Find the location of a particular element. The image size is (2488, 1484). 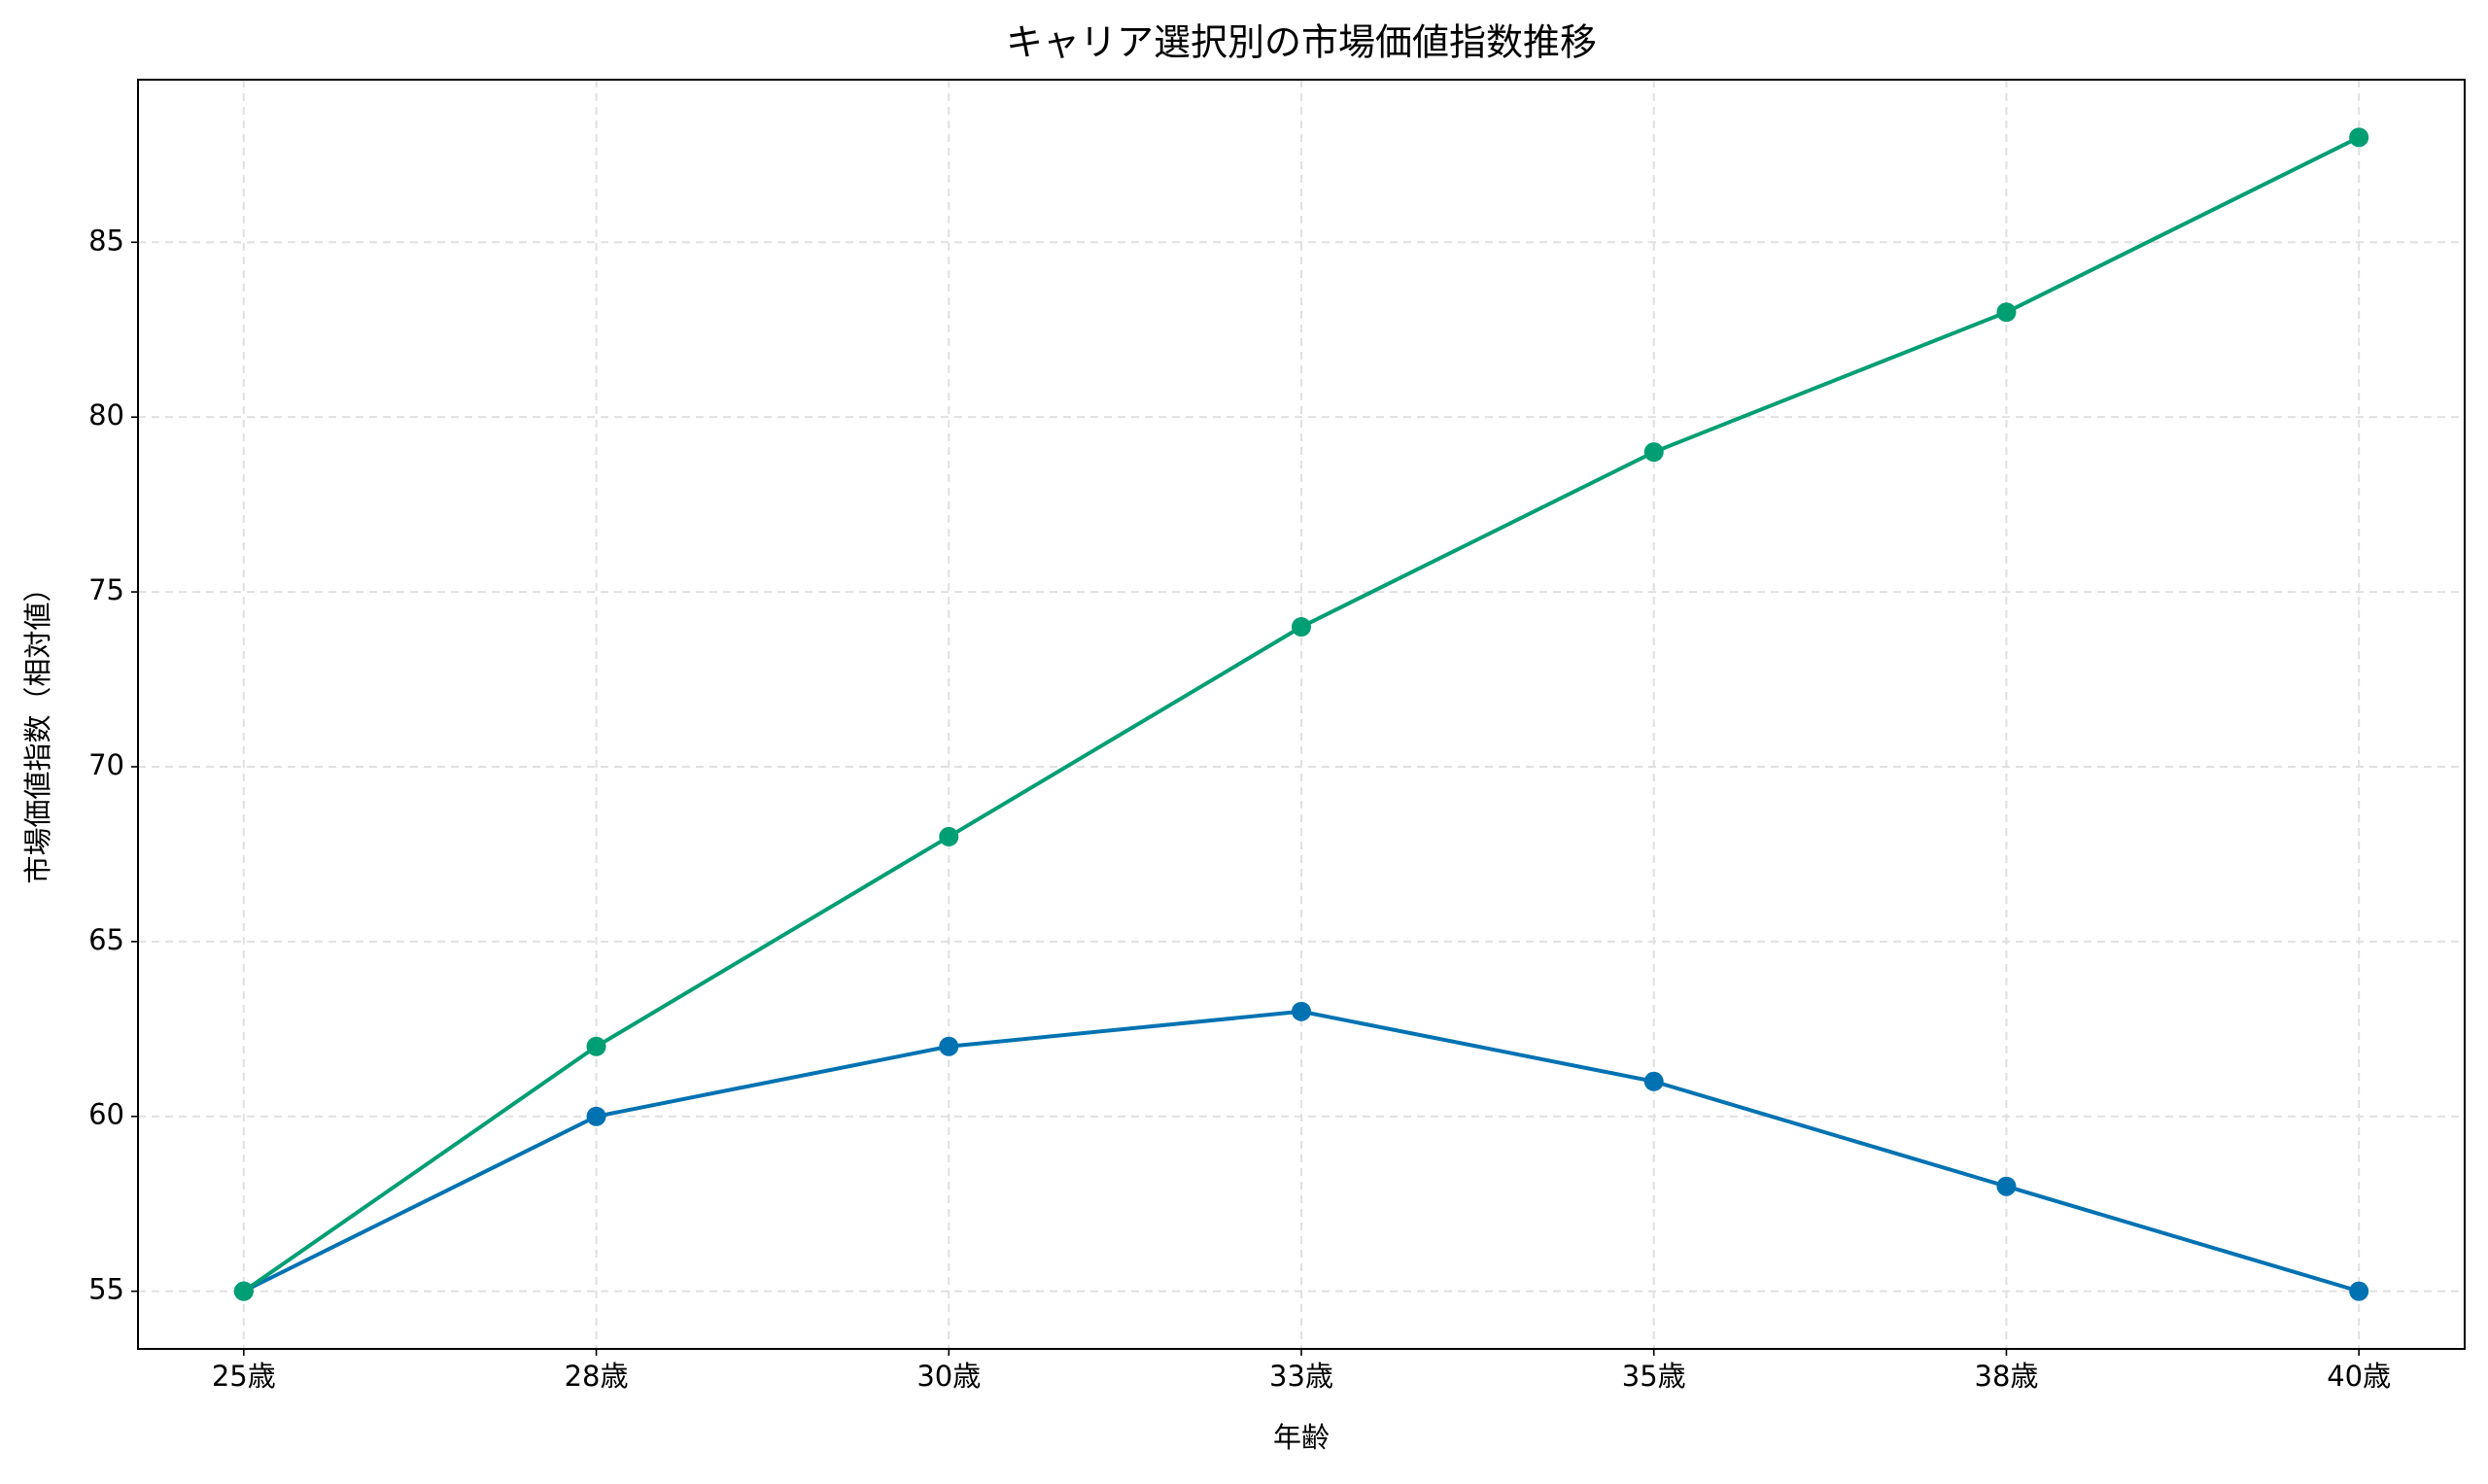

y-tick-label: 55 is located at coordinates (106, 1289).